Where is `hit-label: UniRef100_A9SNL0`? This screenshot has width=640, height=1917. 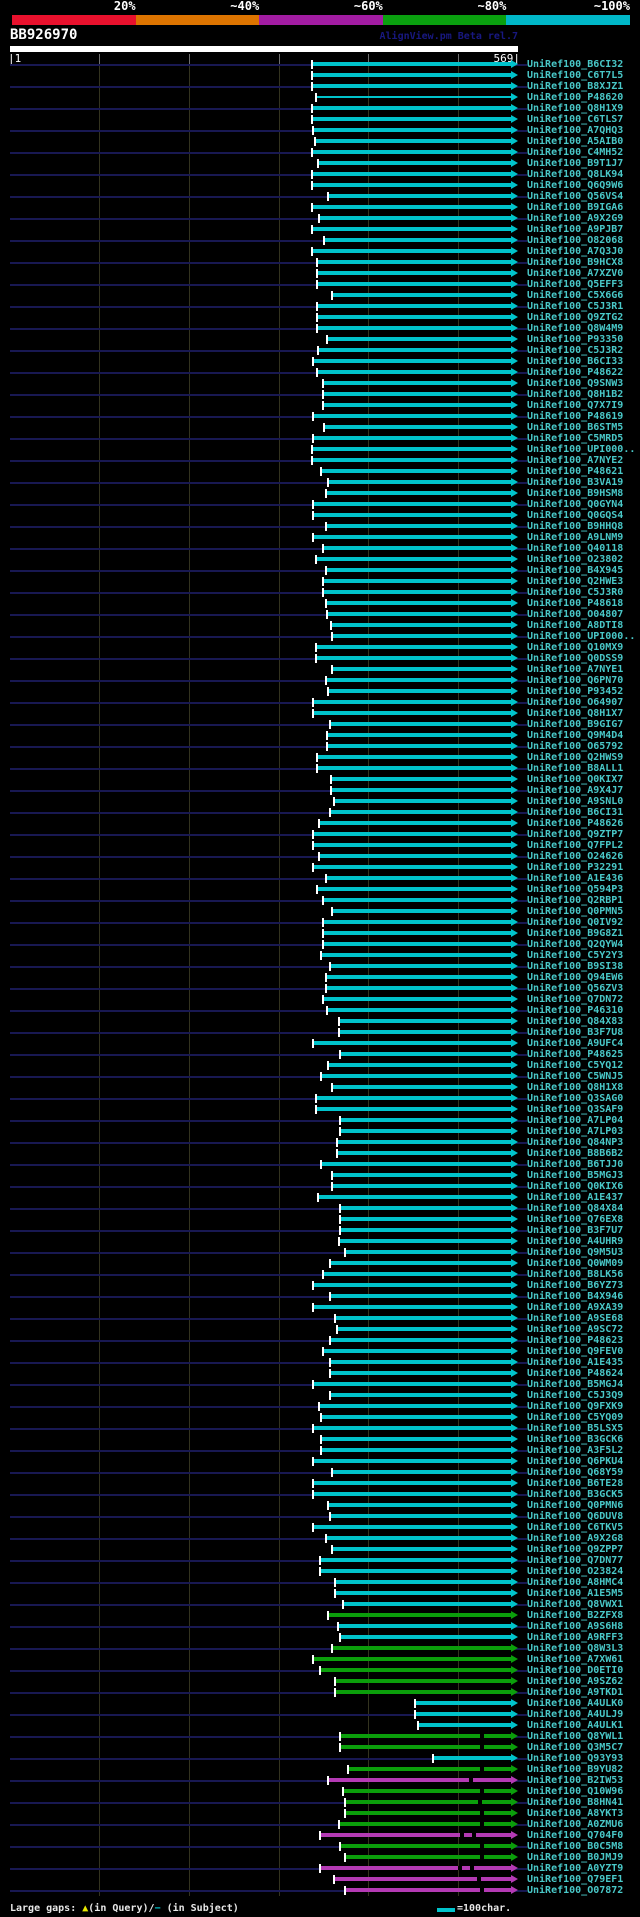 hit-label: UniRef100_A9SNL0 is located at coordinates (575, 801).